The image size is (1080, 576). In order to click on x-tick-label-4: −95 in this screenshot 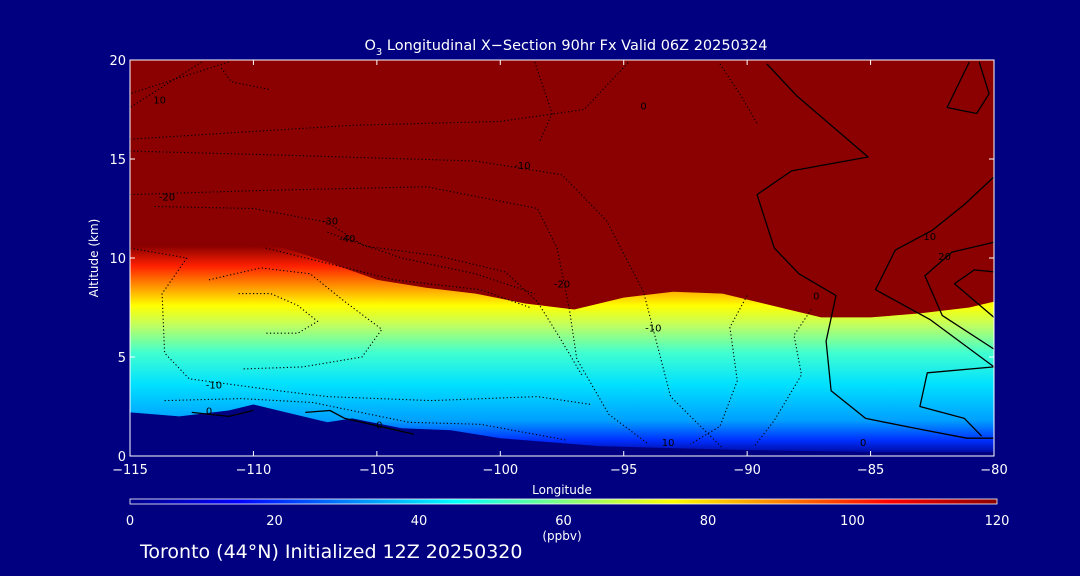, I will do `click(623, 470)`.